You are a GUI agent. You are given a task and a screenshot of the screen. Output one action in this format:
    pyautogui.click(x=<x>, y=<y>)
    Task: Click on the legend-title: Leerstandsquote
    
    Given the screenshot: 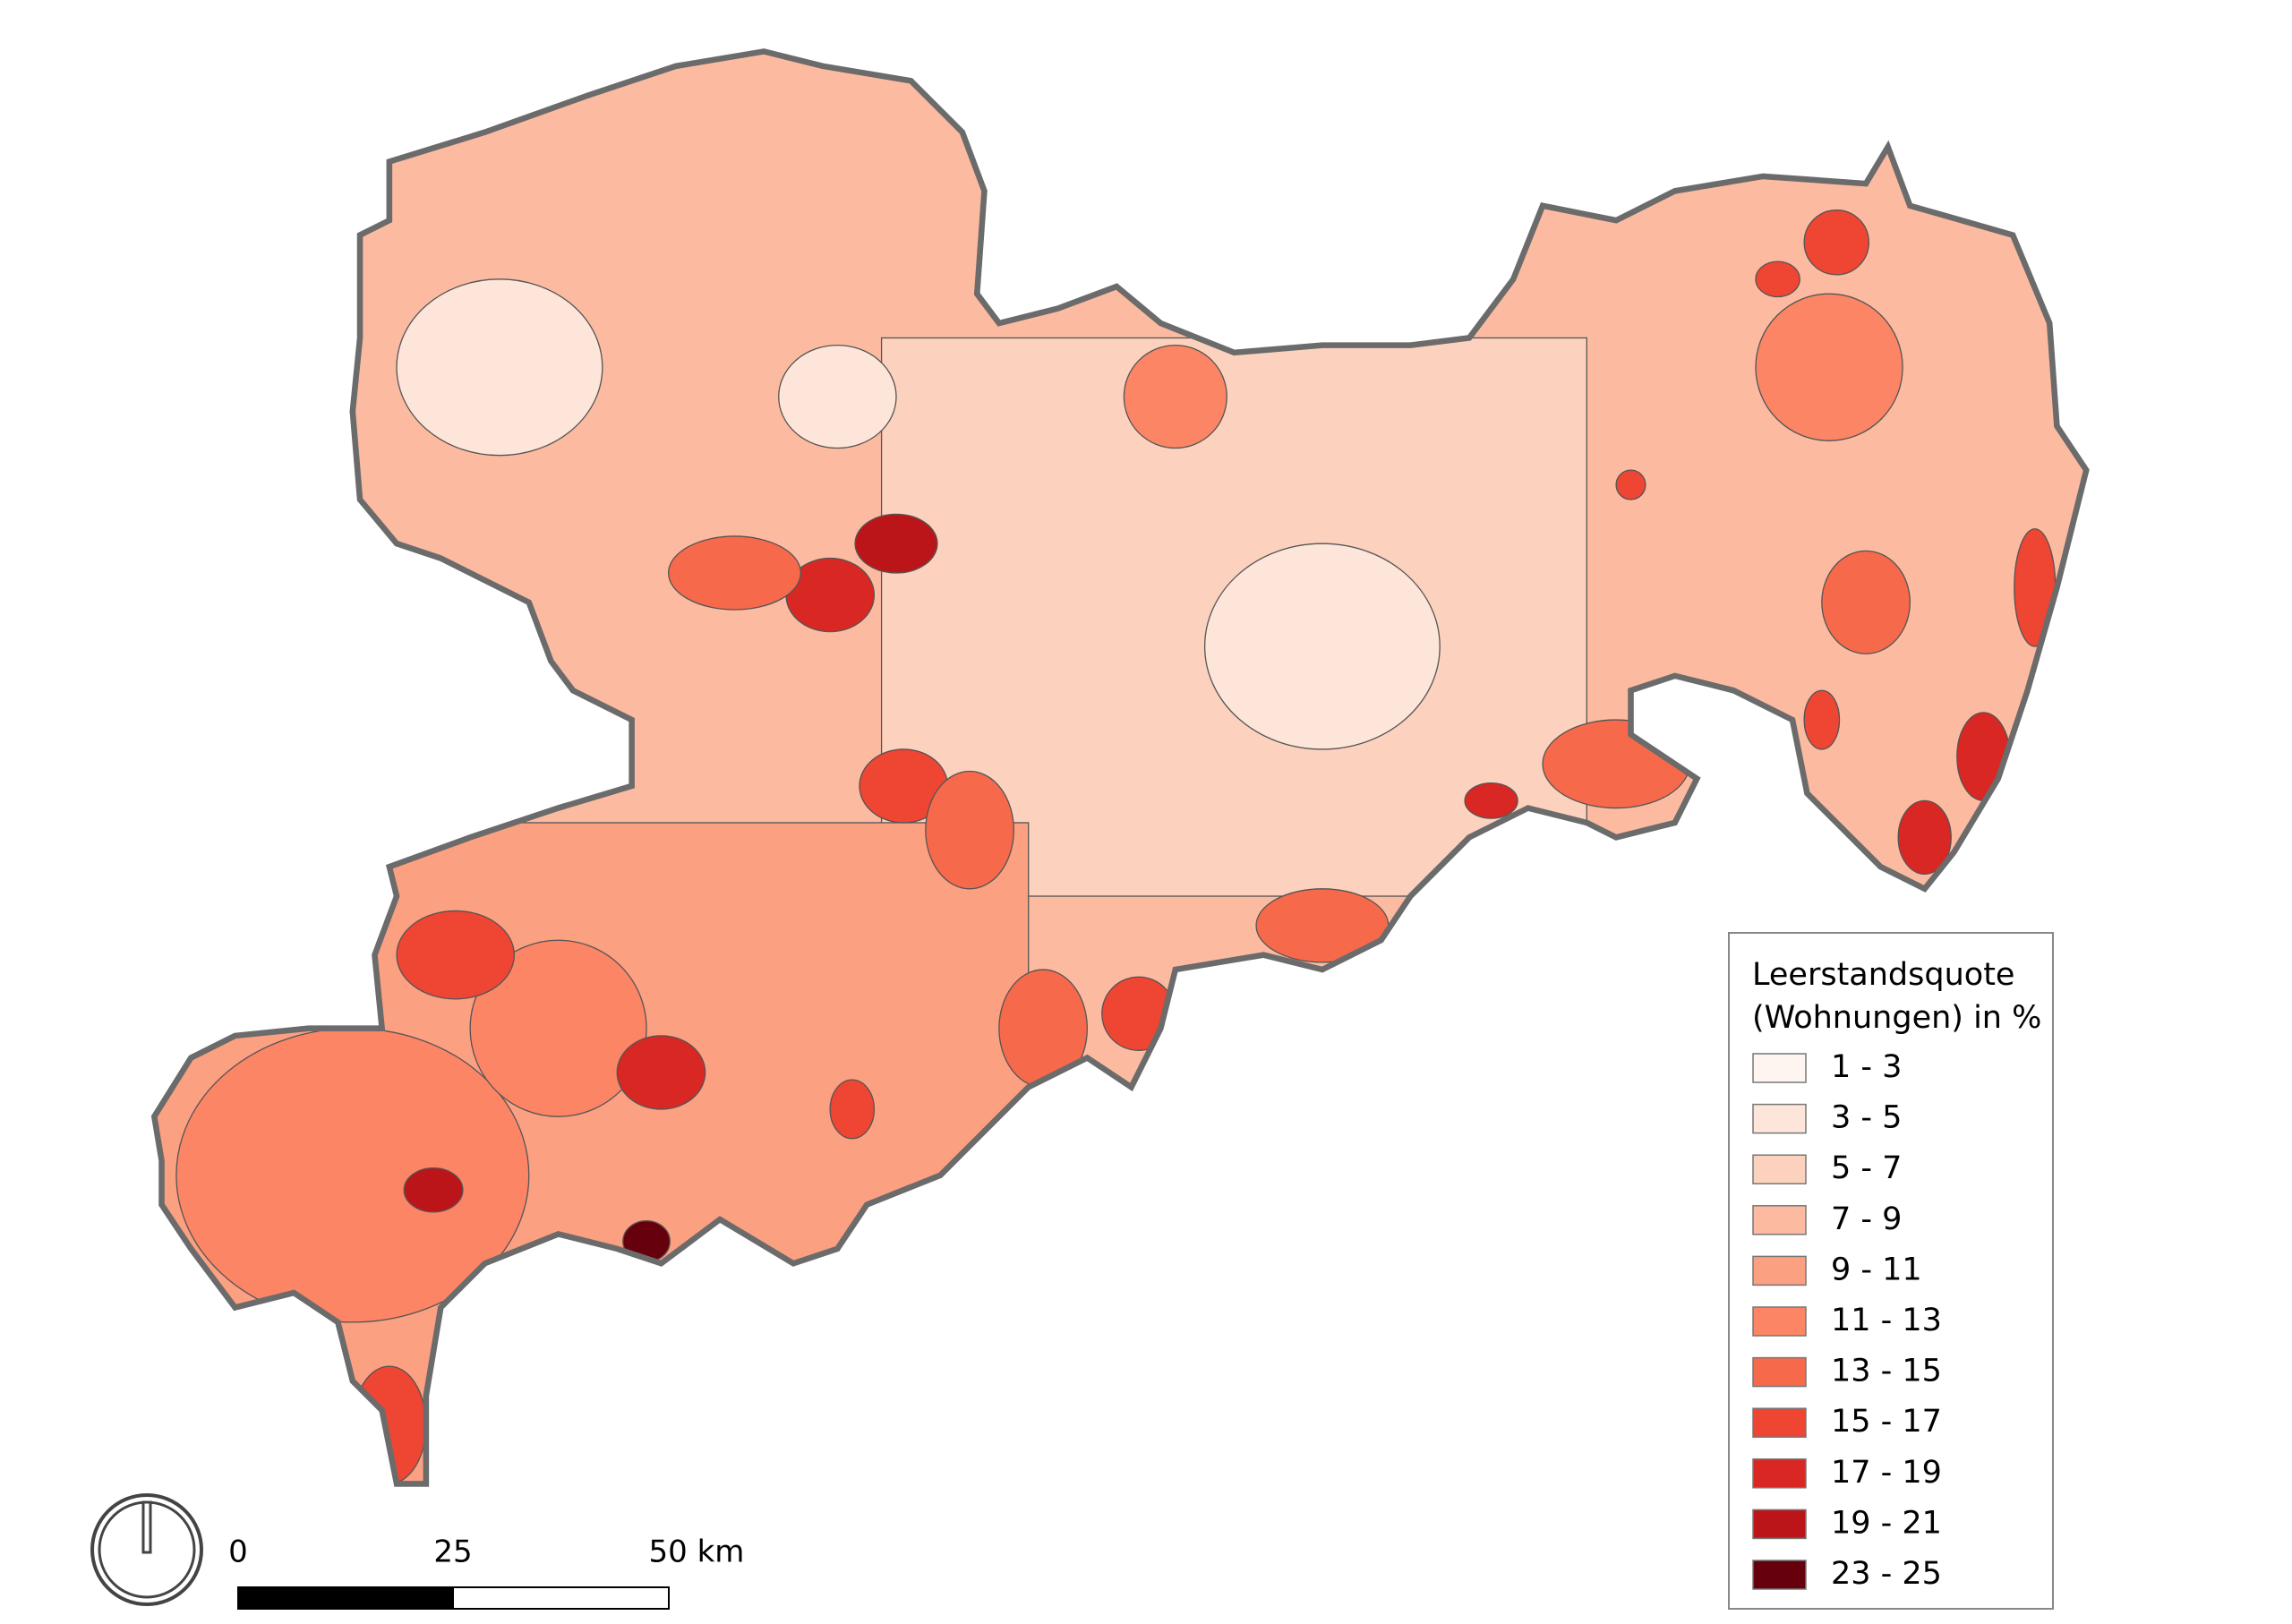 What is the action you would take?
    pyautogui.click(x=1883, y=975)
    